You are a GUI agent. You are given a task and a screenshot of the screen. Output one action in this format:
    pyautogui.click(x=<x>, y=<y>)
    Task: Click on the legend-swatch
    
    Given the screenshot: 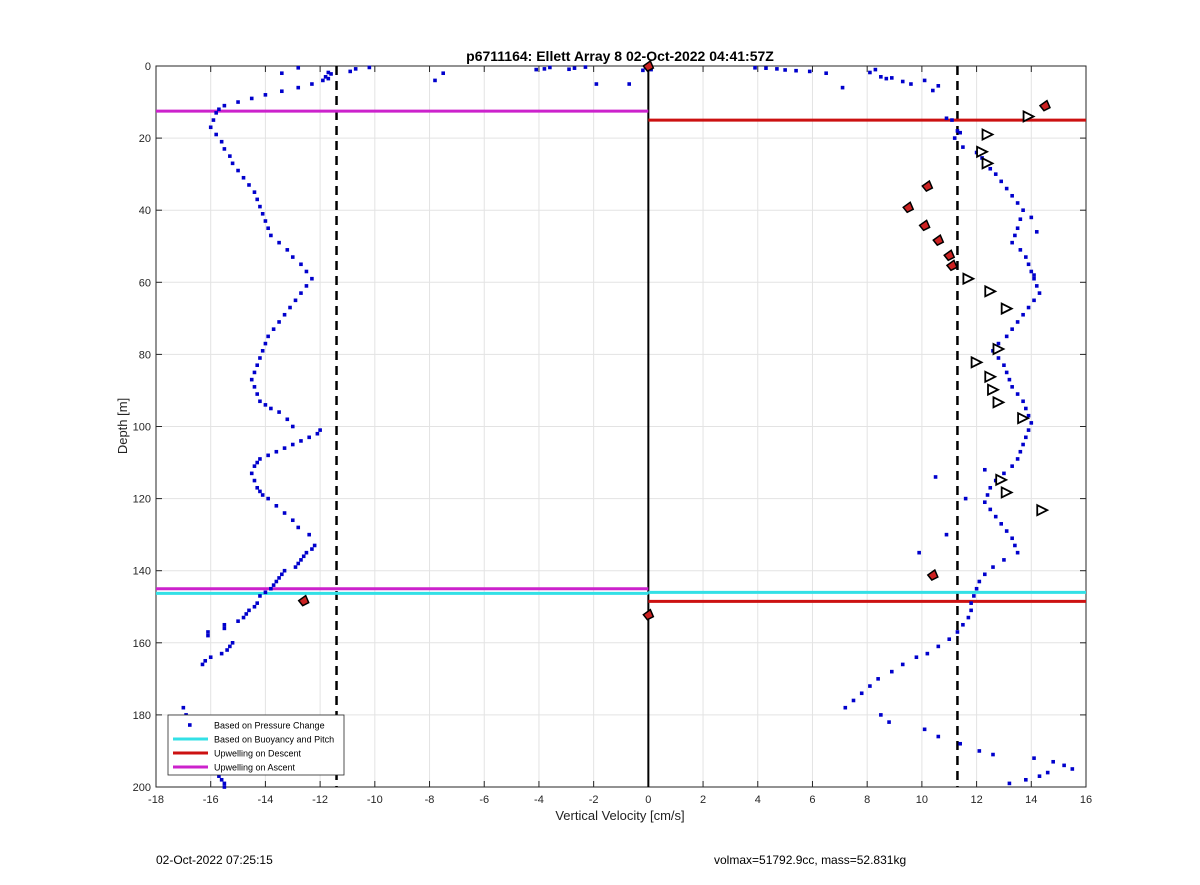 What is the action you would take?
    pyautogui.click(x=190, y=725)
    